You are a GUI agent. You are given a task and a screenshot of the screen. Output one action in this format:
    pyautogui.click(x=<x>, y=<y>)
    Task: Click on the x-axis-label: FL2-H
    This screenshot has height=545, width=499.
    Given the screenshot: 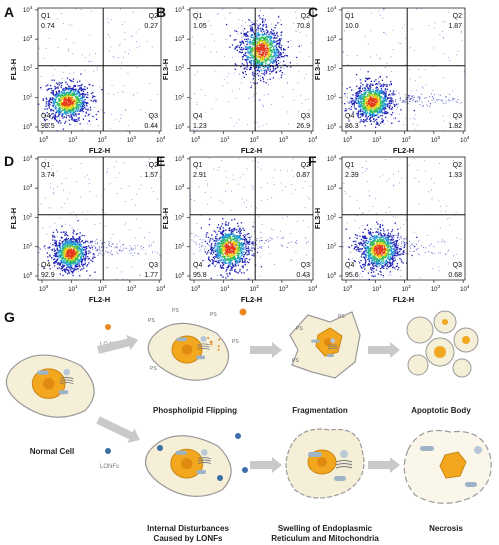 What is the action you would take?
    pyautogui.click(x=99, y=150)
    